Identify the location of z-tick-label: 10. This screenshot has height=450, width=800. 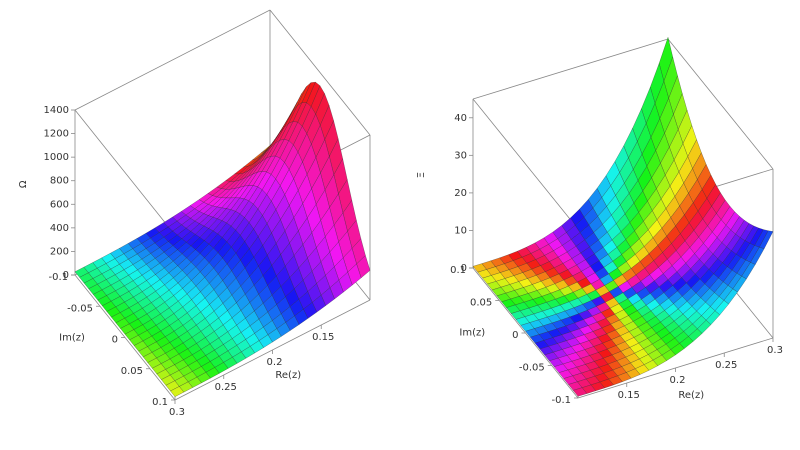
(460, 230).